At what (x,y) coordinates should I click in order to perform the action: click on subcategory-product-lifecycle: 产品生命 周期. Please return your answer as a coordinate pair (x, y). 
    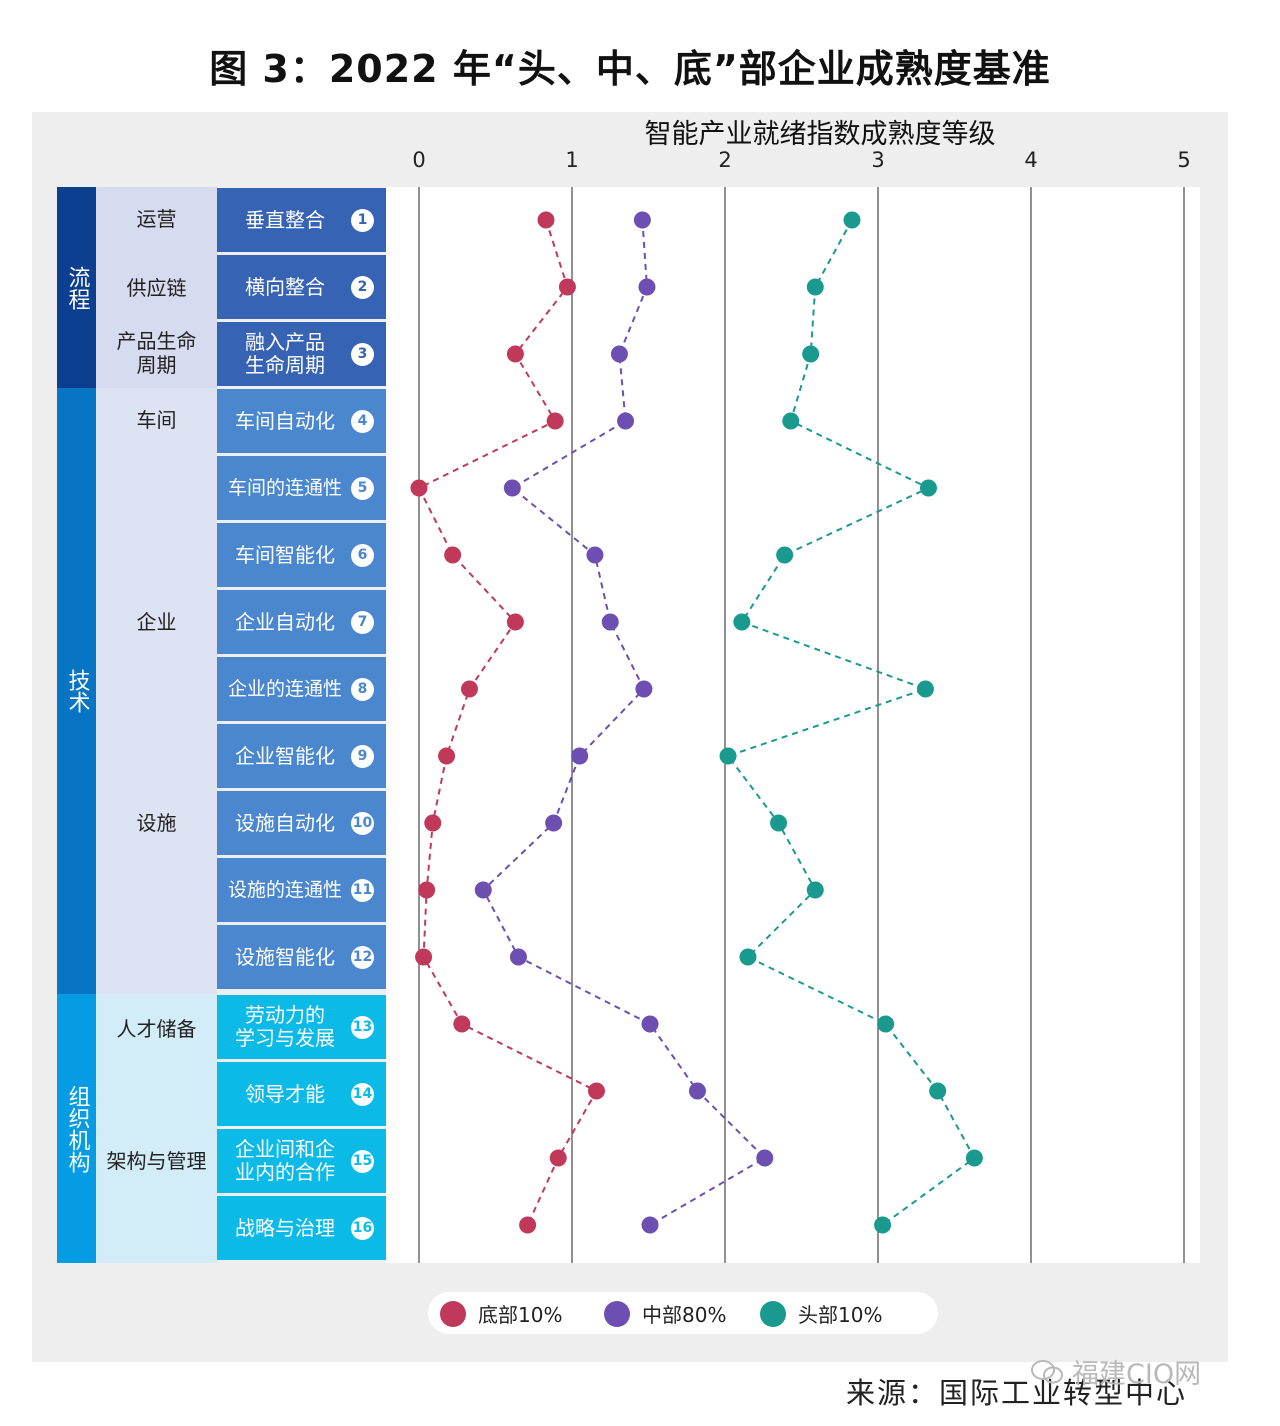
    Looking at the image, I should click on (156, 353).